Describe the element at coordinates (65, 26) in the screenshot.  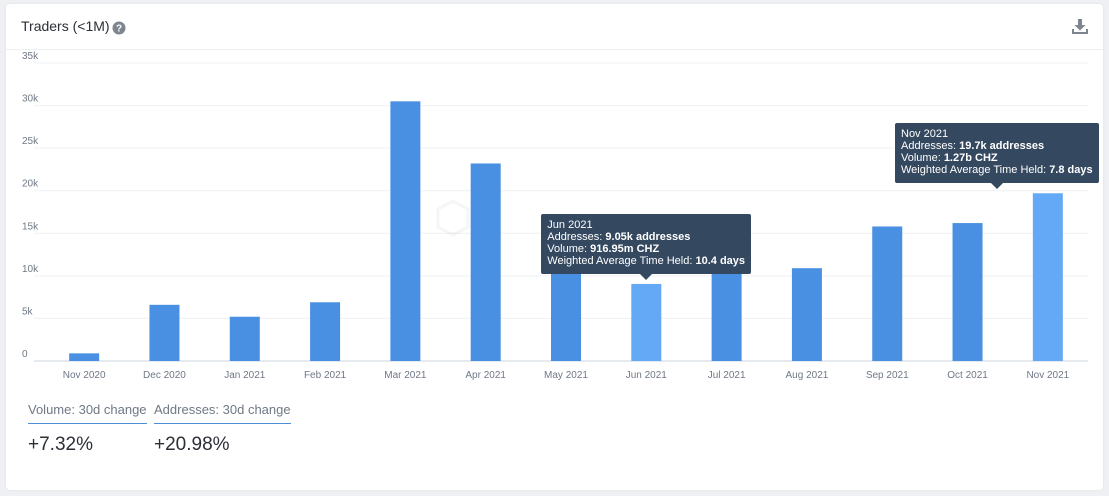
I see `chart-title: Traders (<1M)` at that location.